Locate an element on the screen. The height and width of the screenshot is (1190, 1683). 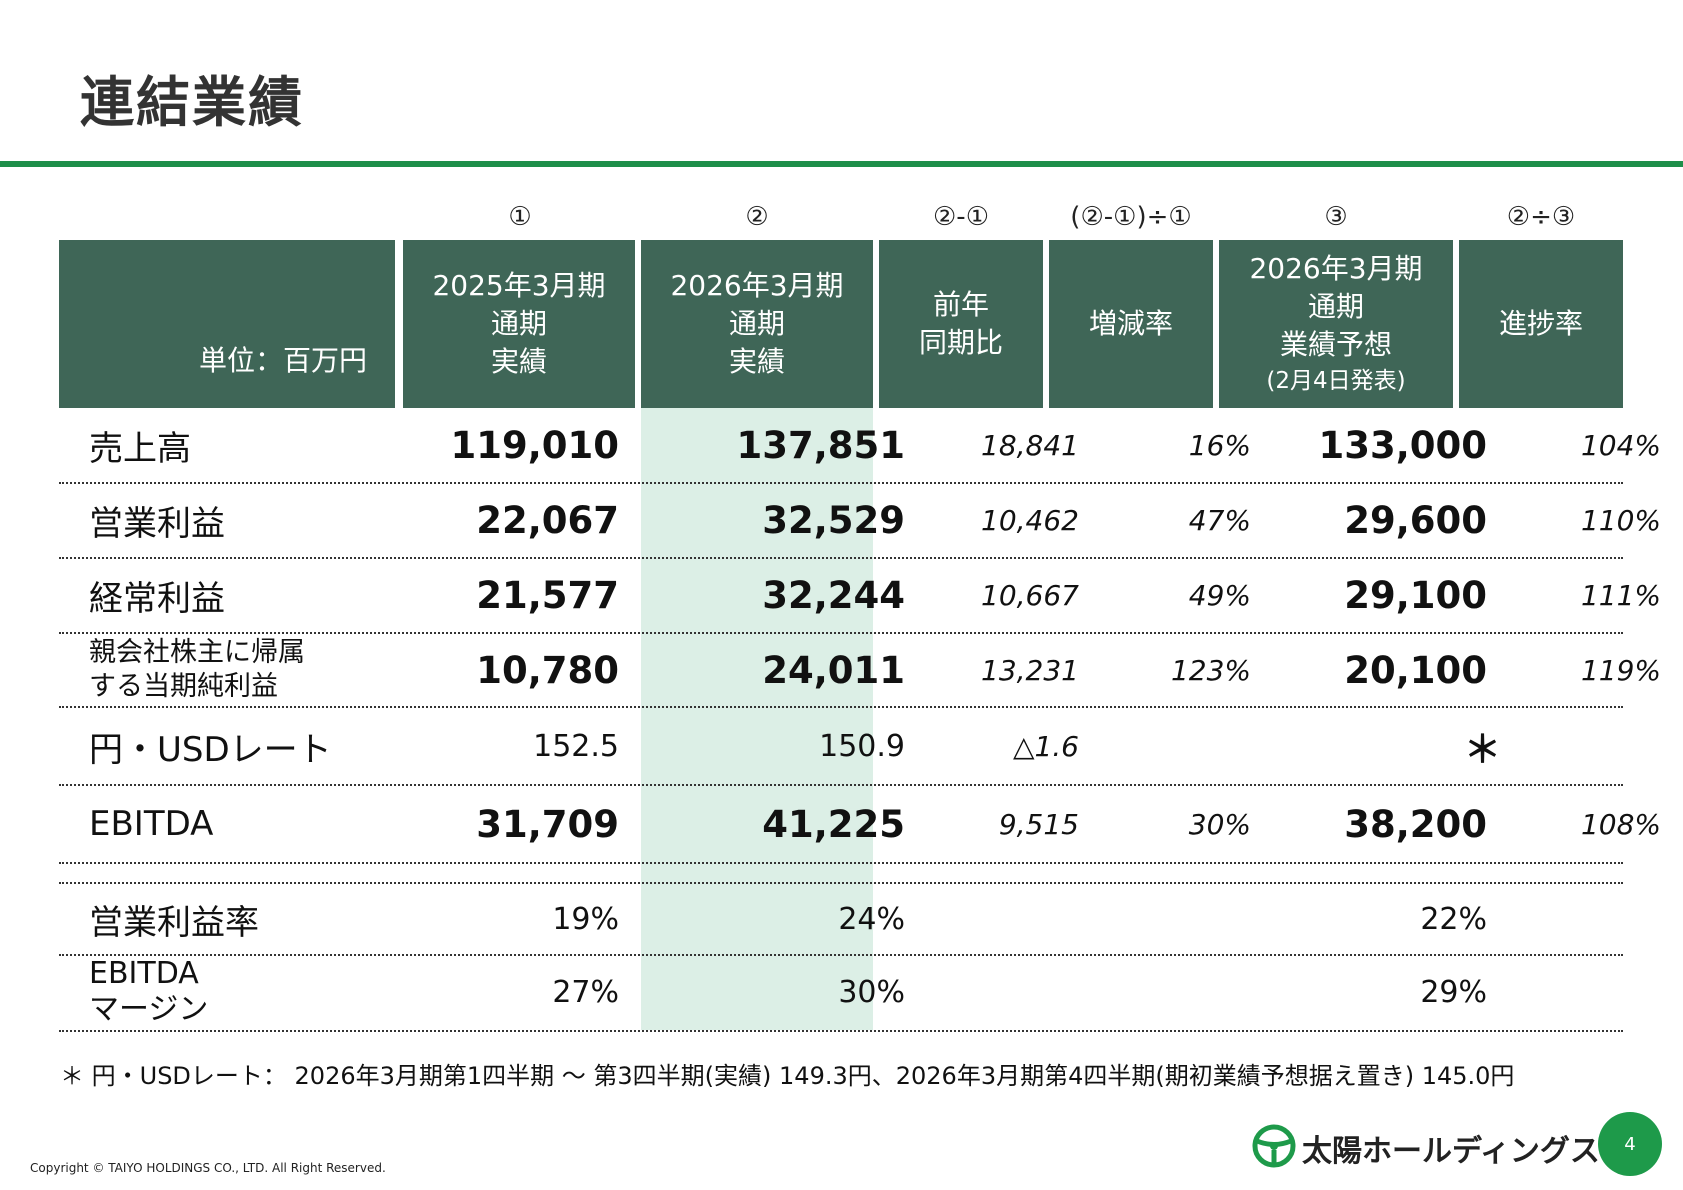
cell-forecast: ＊ is located at coordinates (1482, 749).